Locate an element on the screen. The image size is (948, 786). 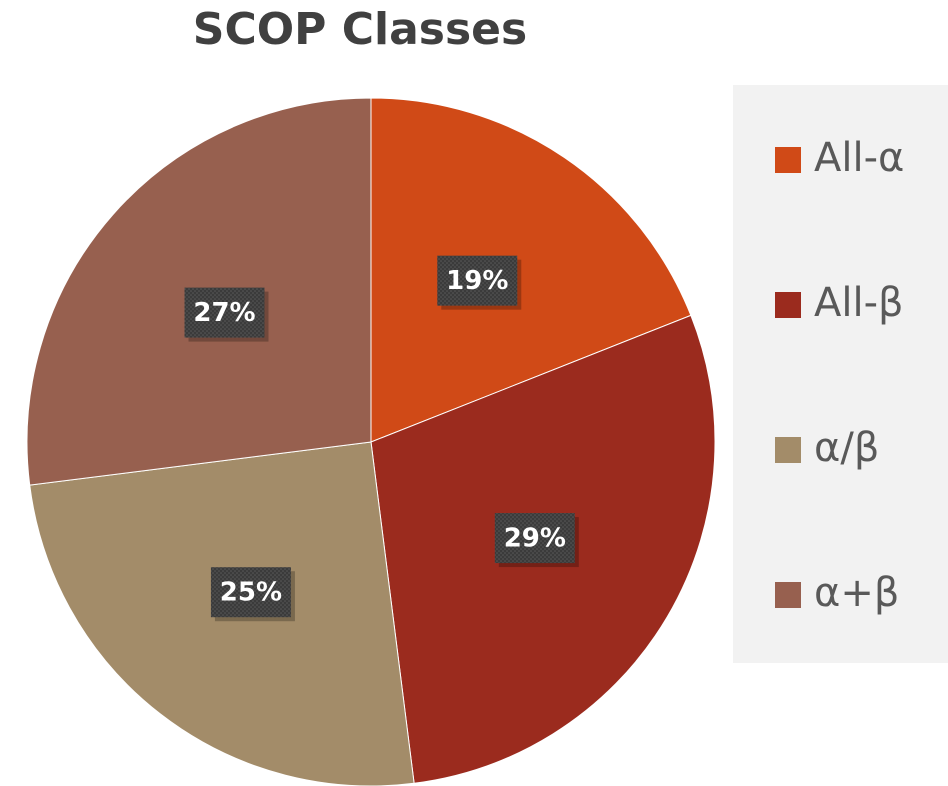
legend-label: α/β is located at coordinates (846, 448).